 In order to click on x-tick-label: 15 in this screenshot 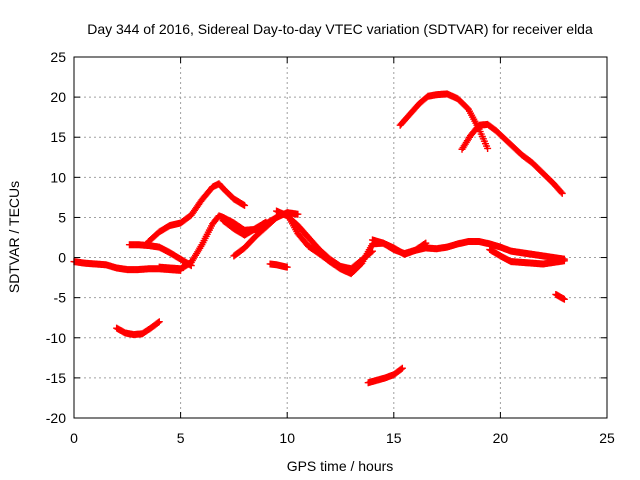, I will do `click(394, 438)`.